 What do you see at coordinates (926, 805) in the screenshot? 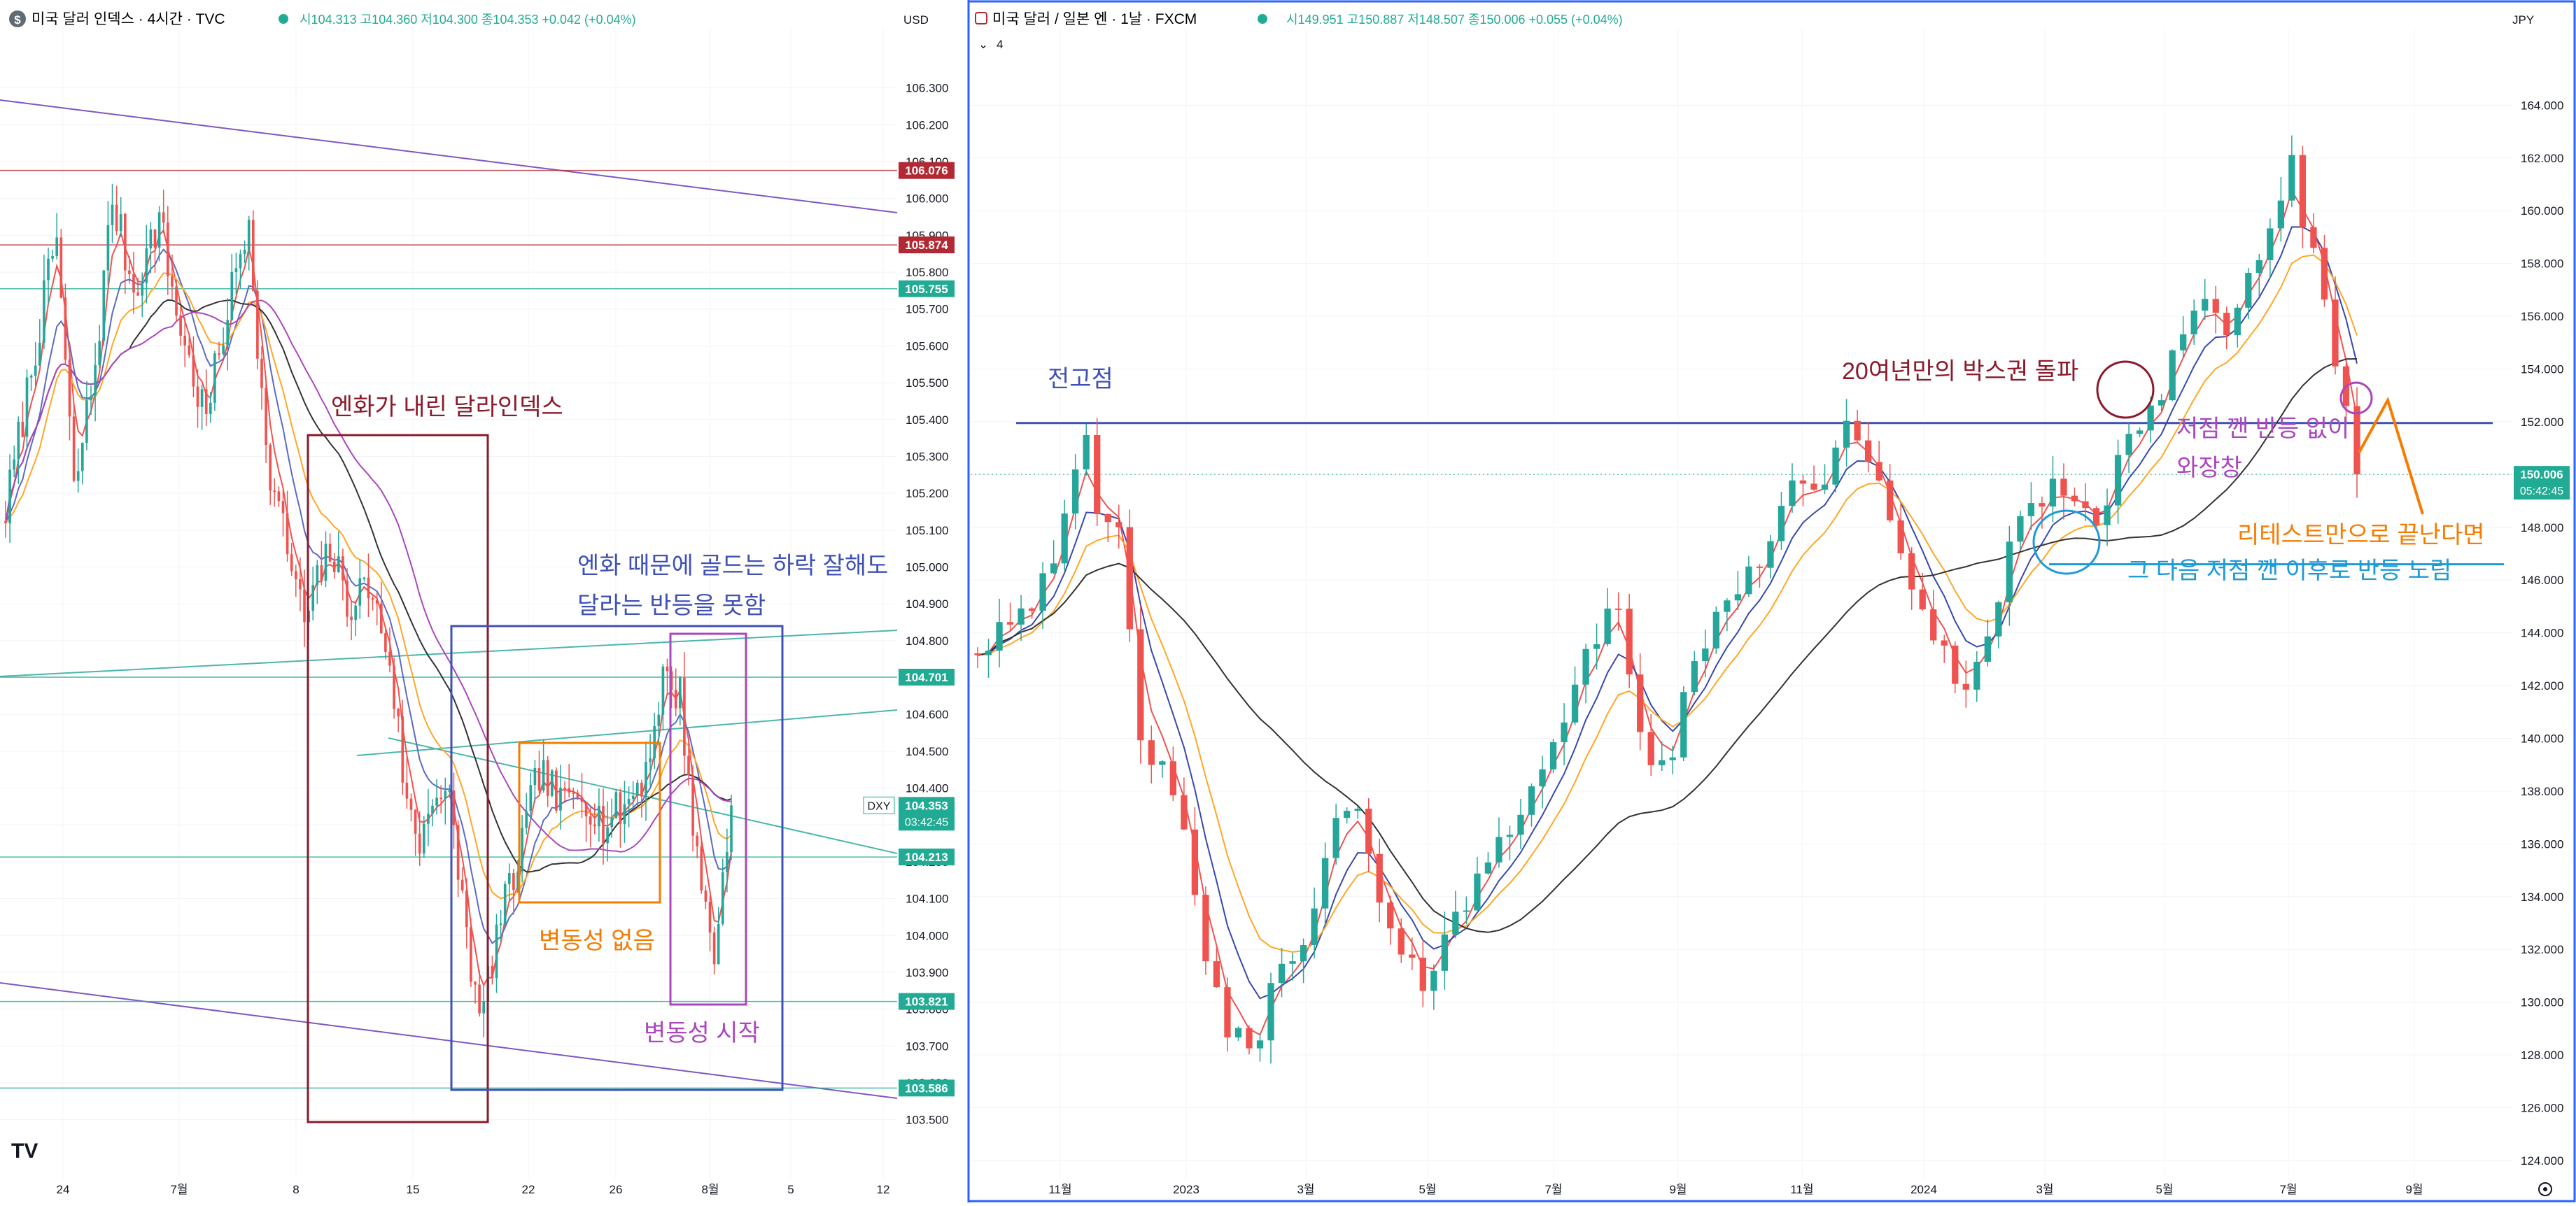
I see `last-price-text: 104.353` at bounding box center [926, 805].